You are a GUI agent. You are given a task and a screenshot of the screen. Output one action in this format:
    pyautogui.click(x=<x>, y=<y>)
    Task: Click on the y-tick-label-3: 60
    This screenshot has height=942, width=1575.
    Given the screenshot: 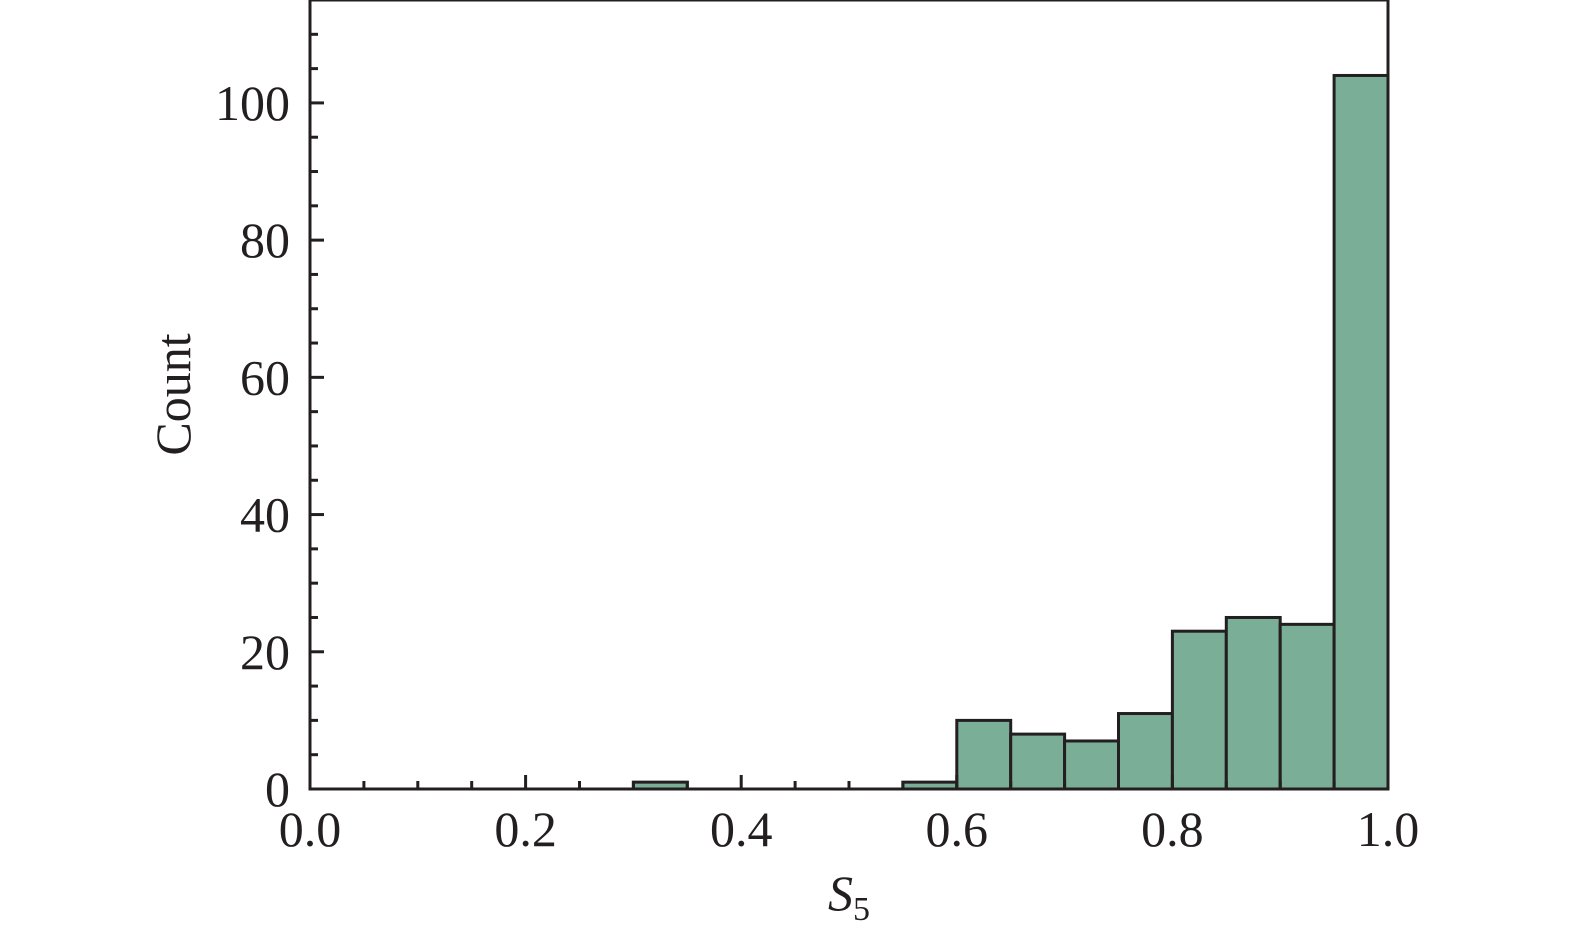 What is the action you would take?
    pyautogui.click(x=265, y=377)
    